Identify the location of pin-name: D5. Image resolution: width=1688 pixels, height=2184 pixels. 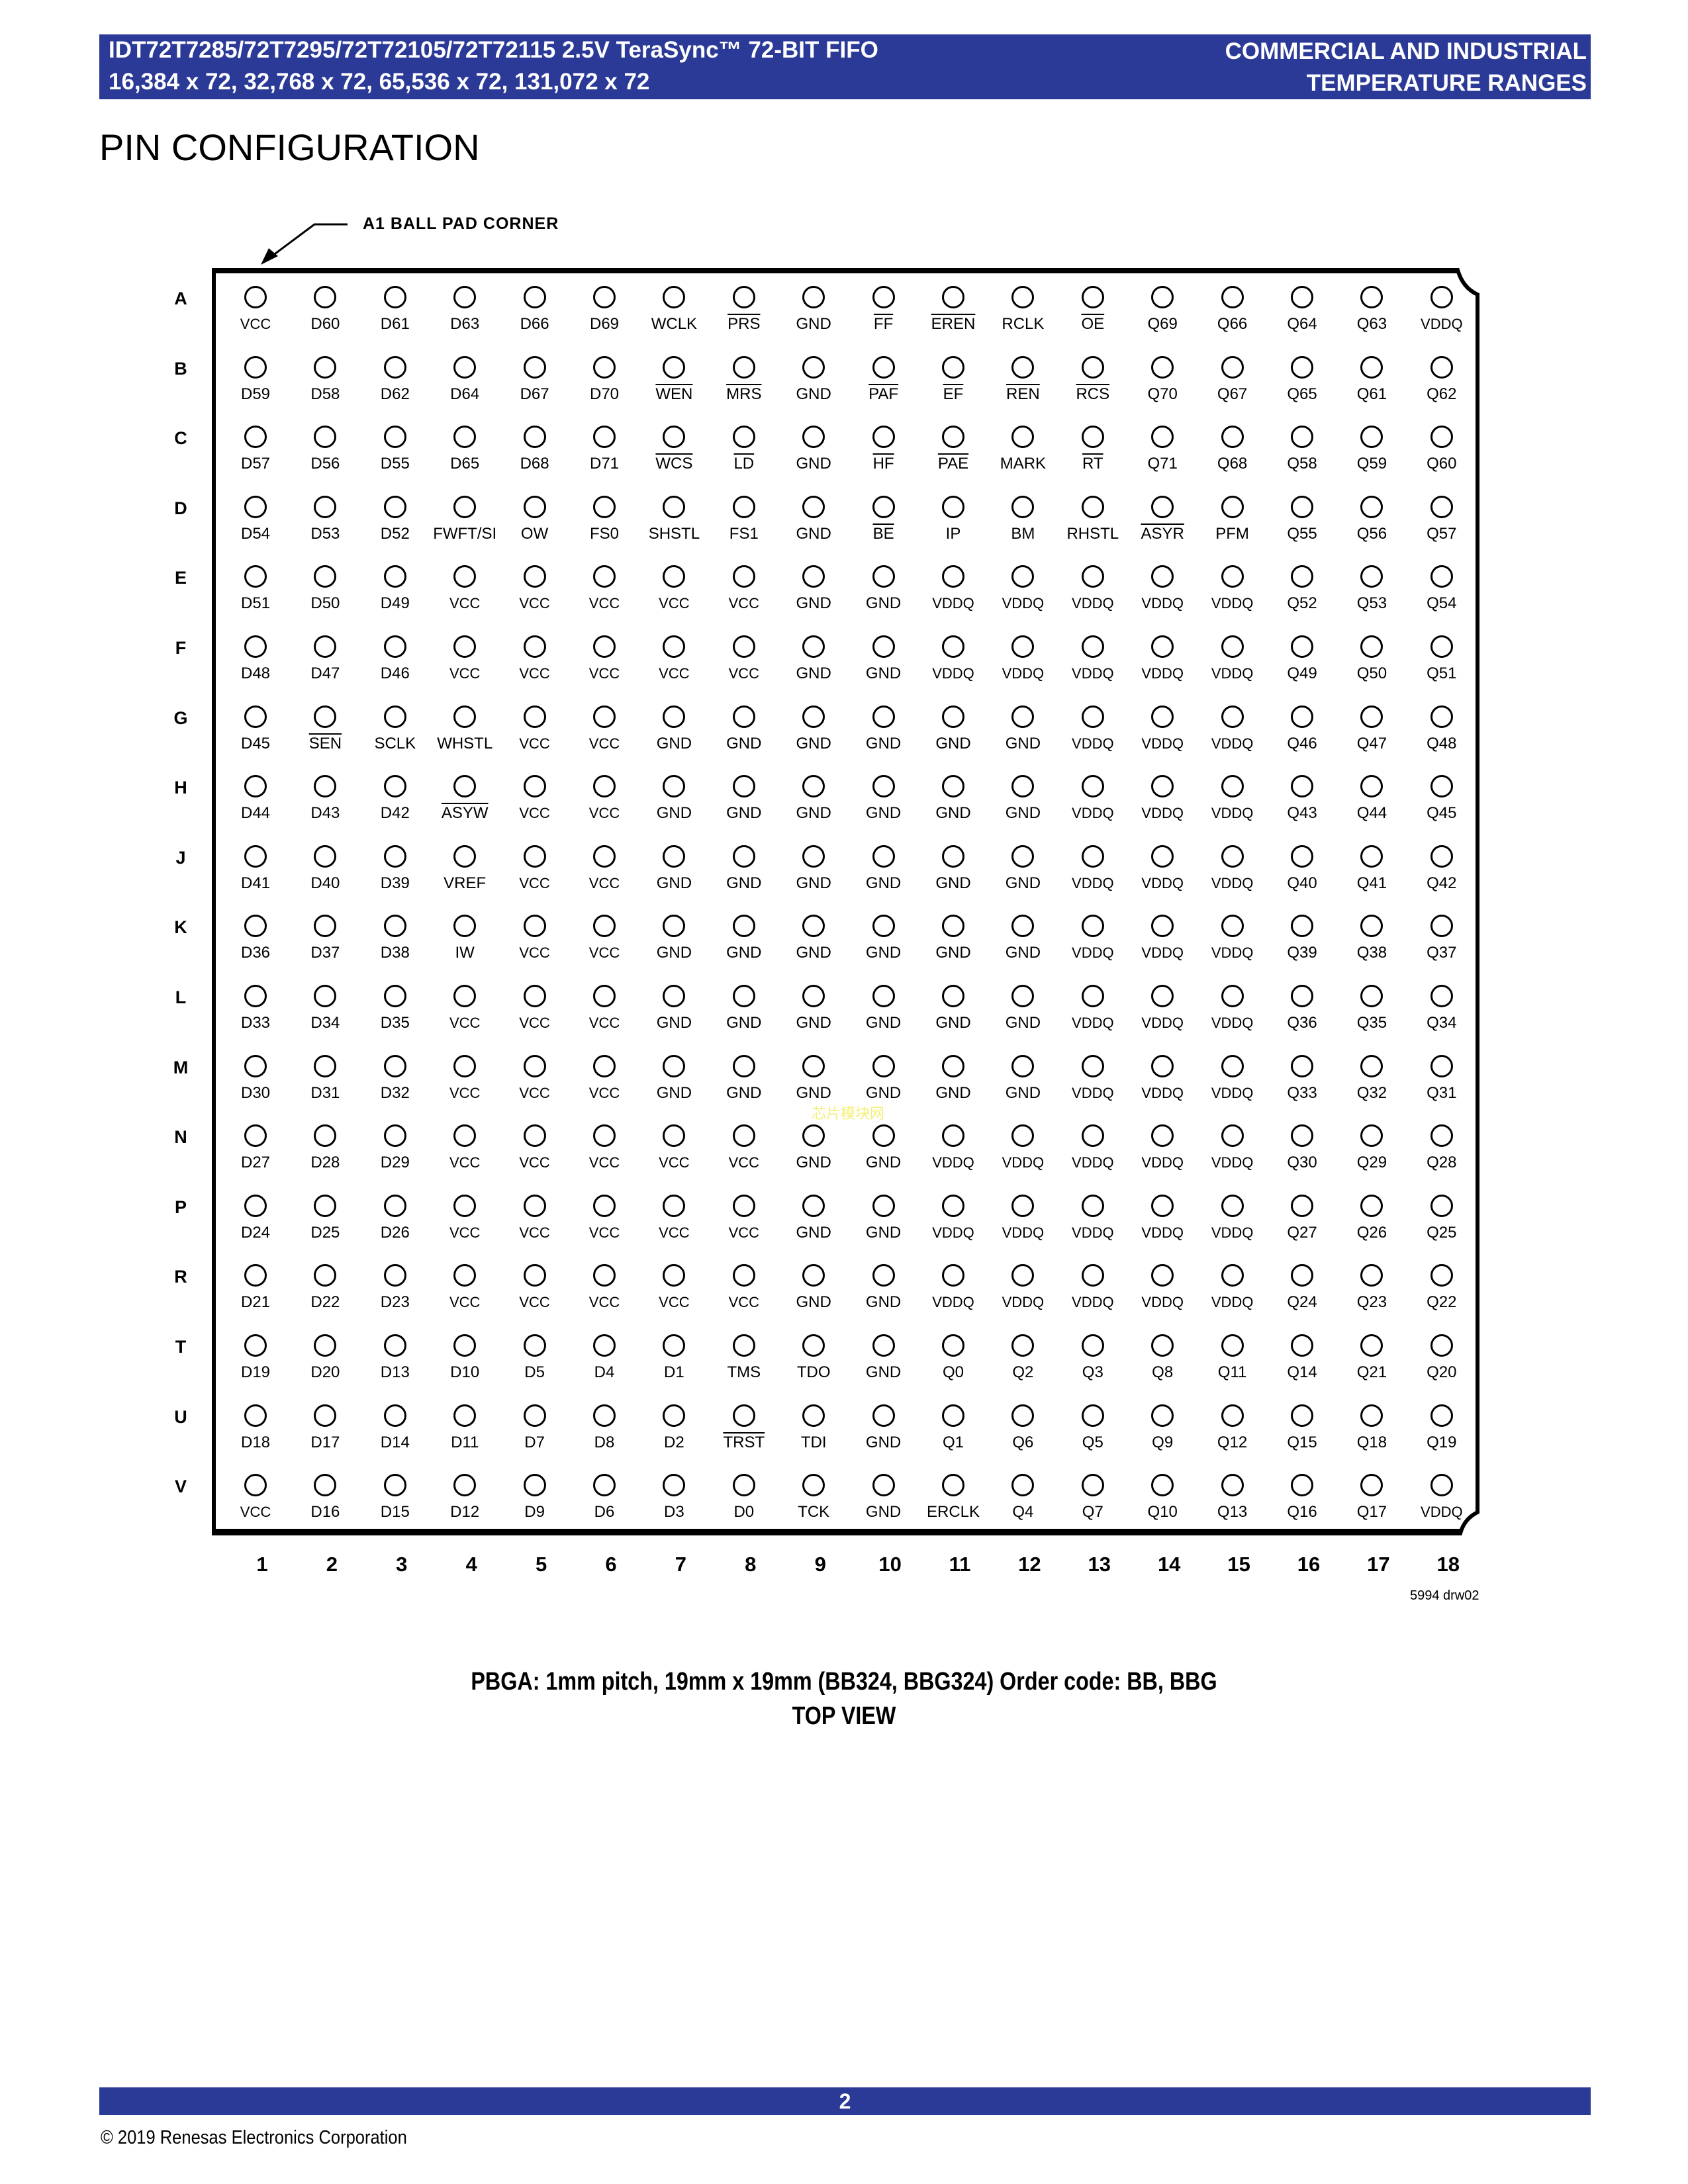
(534, 1372).